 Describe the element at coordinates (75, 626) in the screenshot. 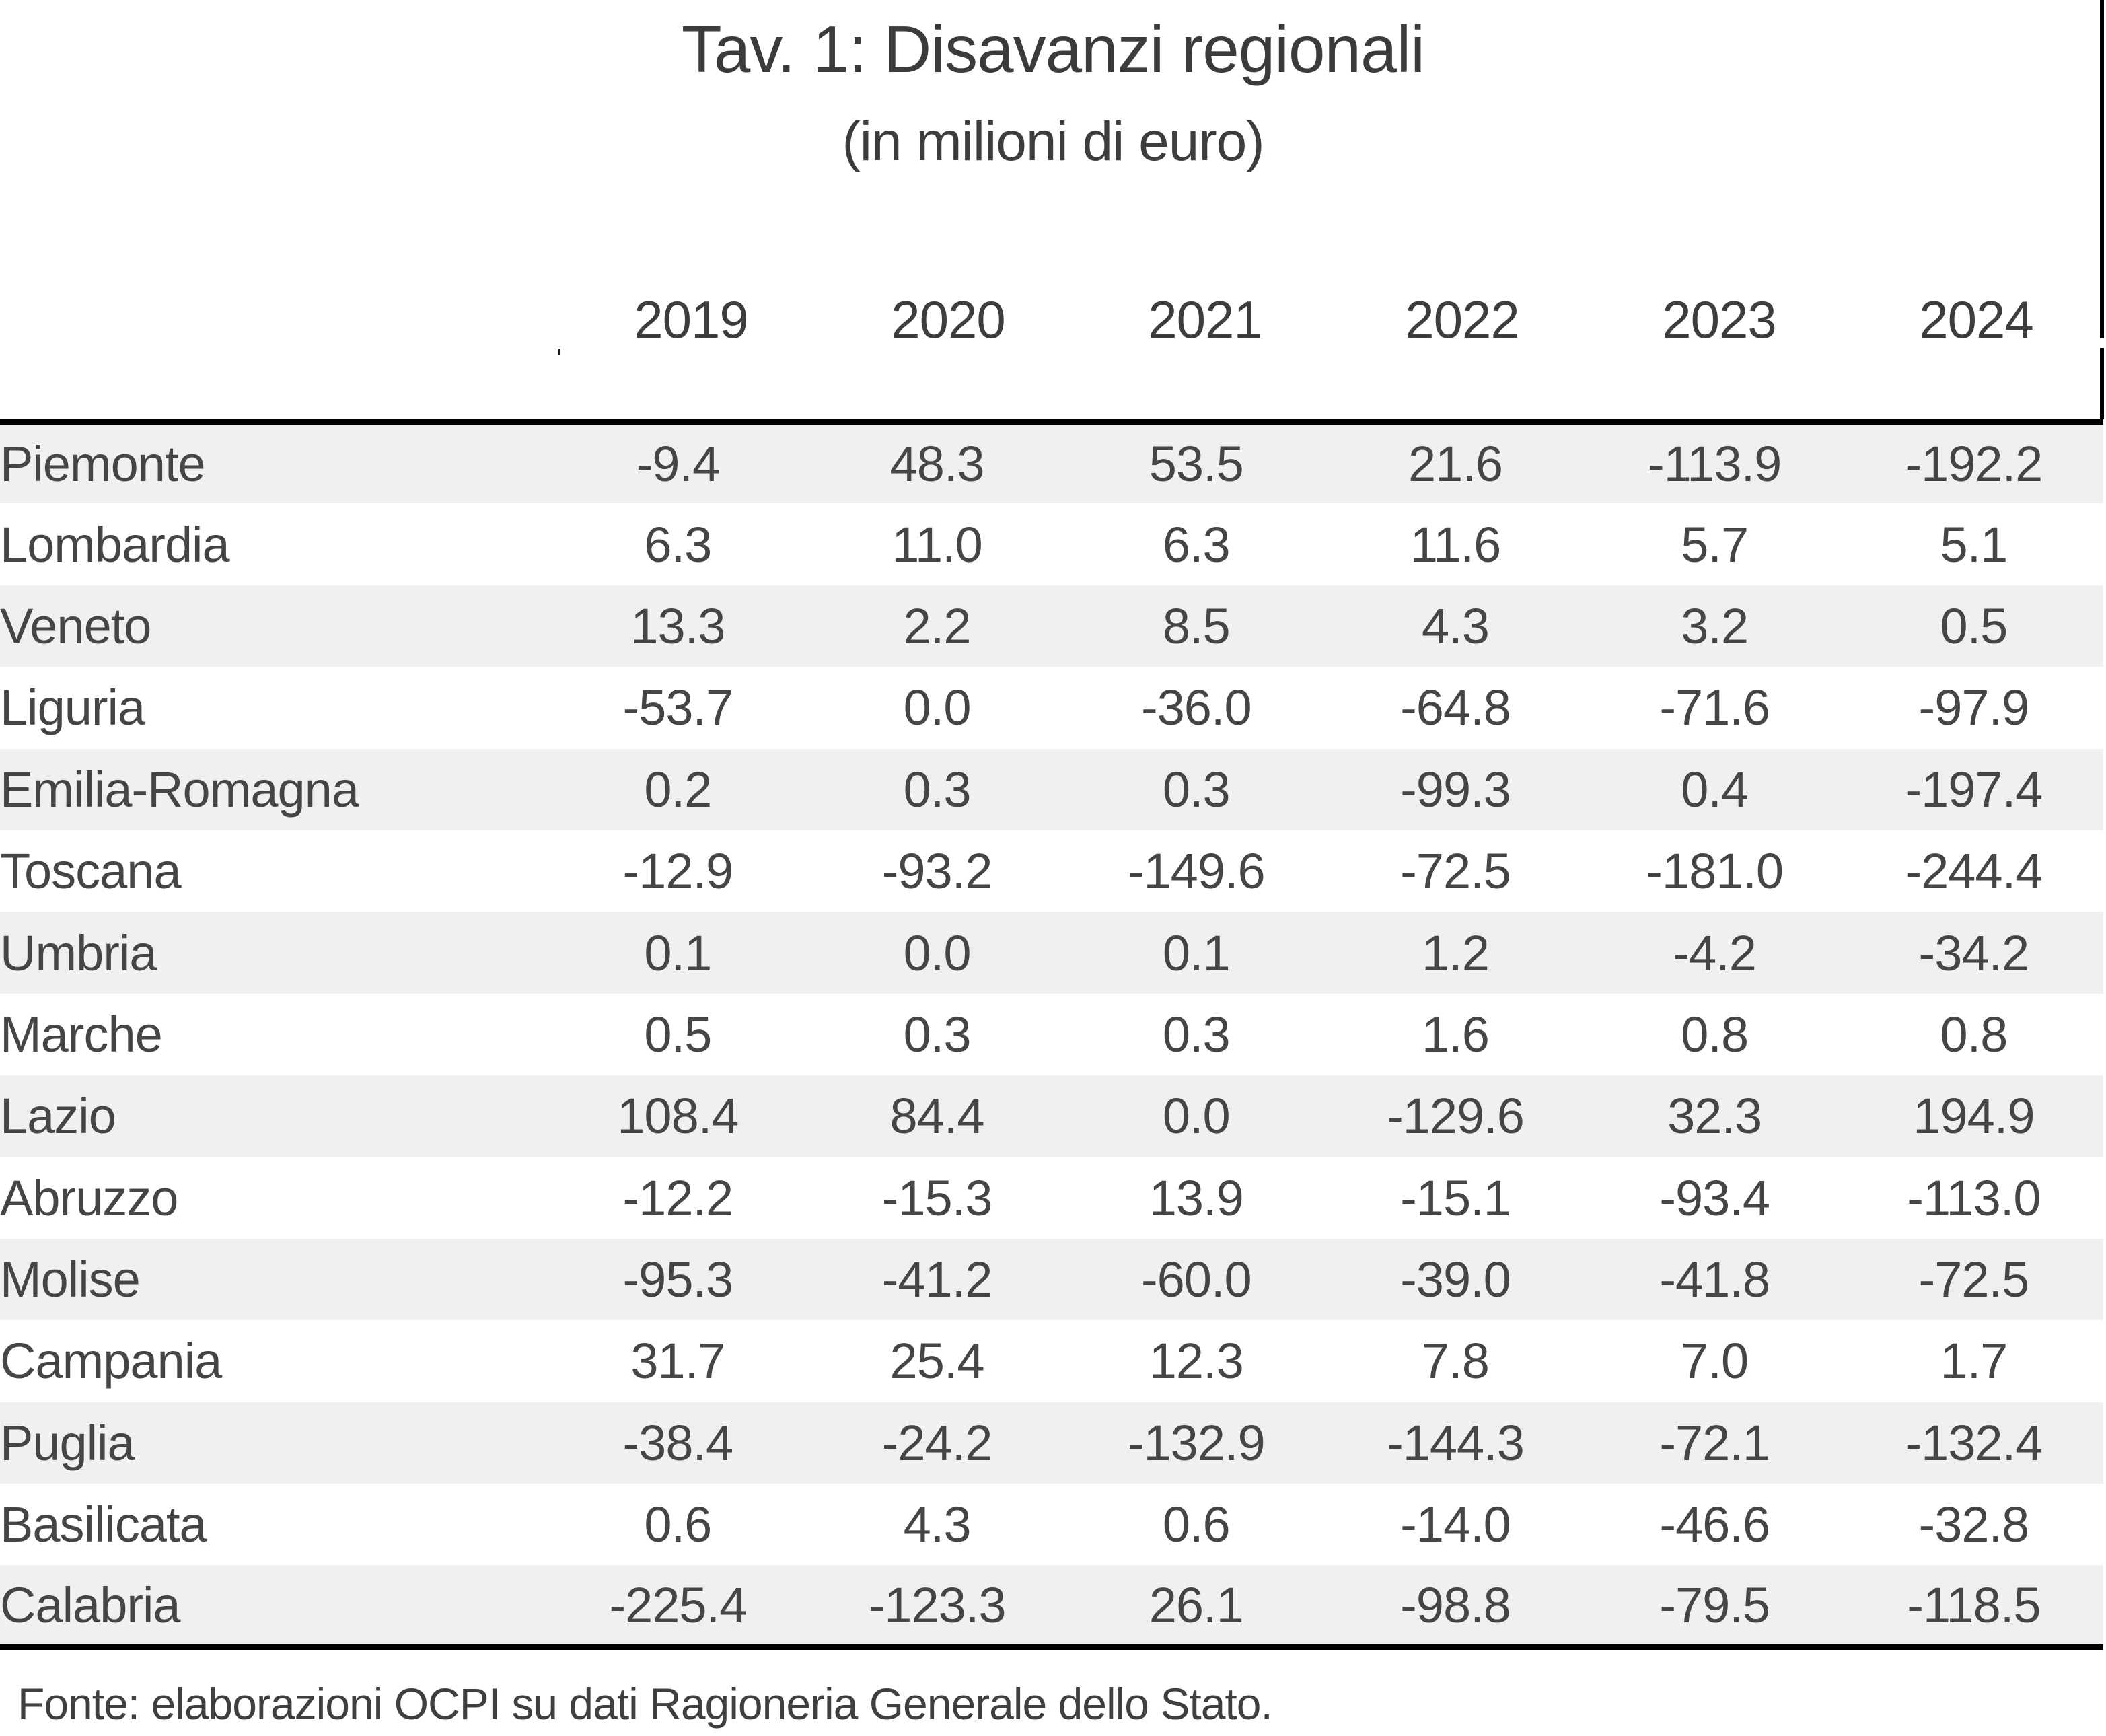

I see `region-name: Veneto` at that location.